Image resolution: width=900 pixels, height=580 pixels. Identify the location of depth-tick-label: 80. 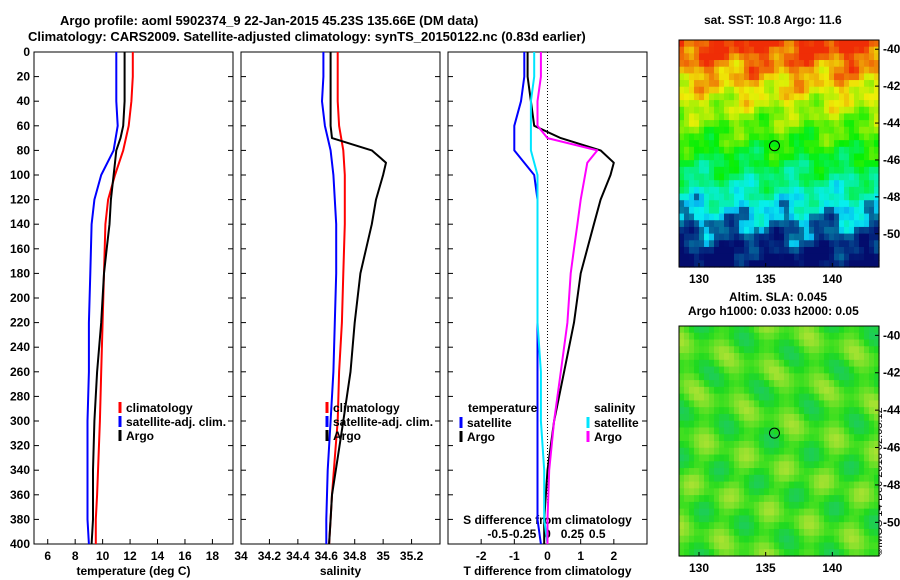
(24, 150).